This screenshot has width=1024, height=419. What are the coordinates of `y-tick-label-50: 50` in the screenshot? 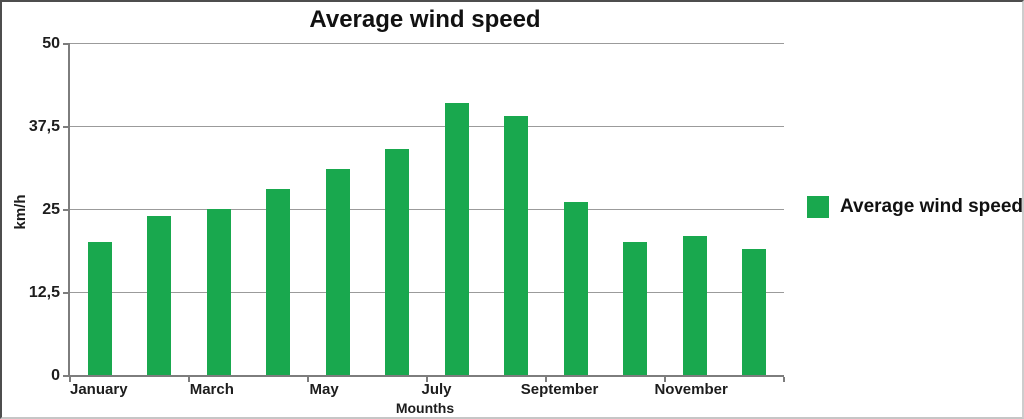 It's located at (51, 43).